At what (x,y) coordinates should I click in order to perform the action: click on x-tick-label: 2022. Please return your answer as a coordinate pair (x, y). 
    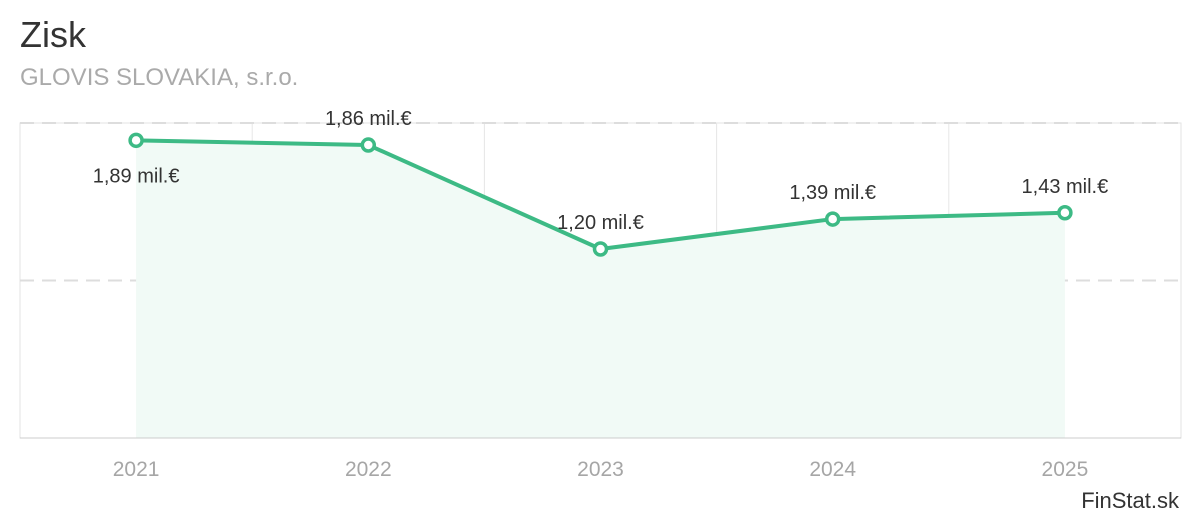
    Looking at the image, I should click on (368, 469).